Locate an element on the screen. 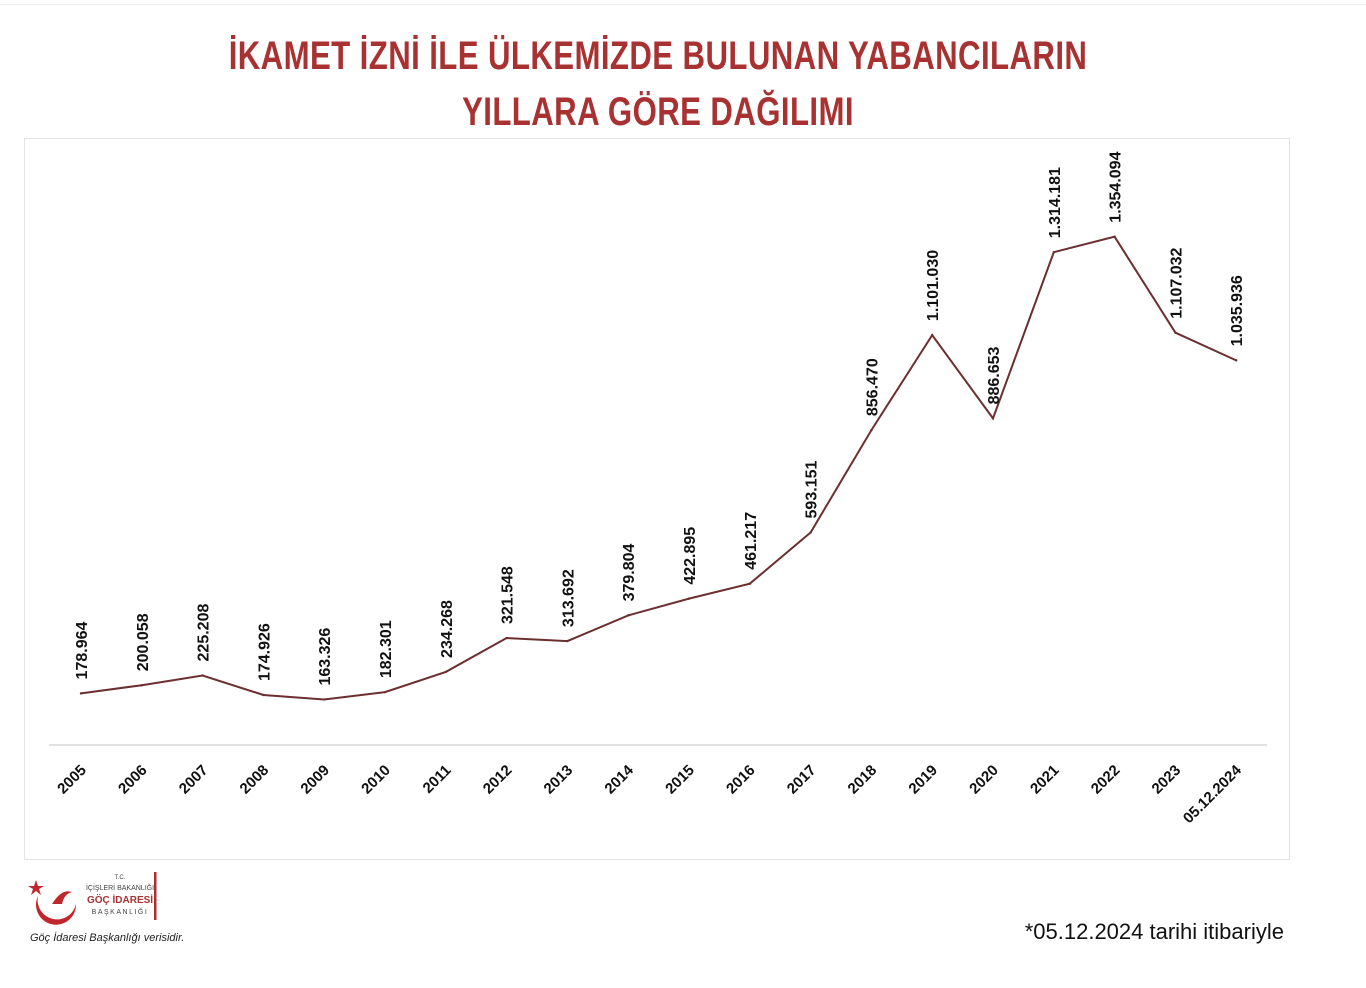  x-tick-label-2015: 2015 is located at coordinates (680, 780).